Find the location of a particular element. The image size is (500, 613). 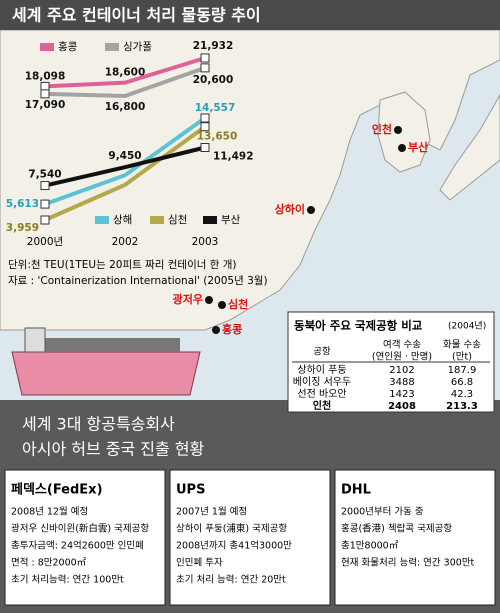

table-header: (만t) is located at coordinates (462, 357).